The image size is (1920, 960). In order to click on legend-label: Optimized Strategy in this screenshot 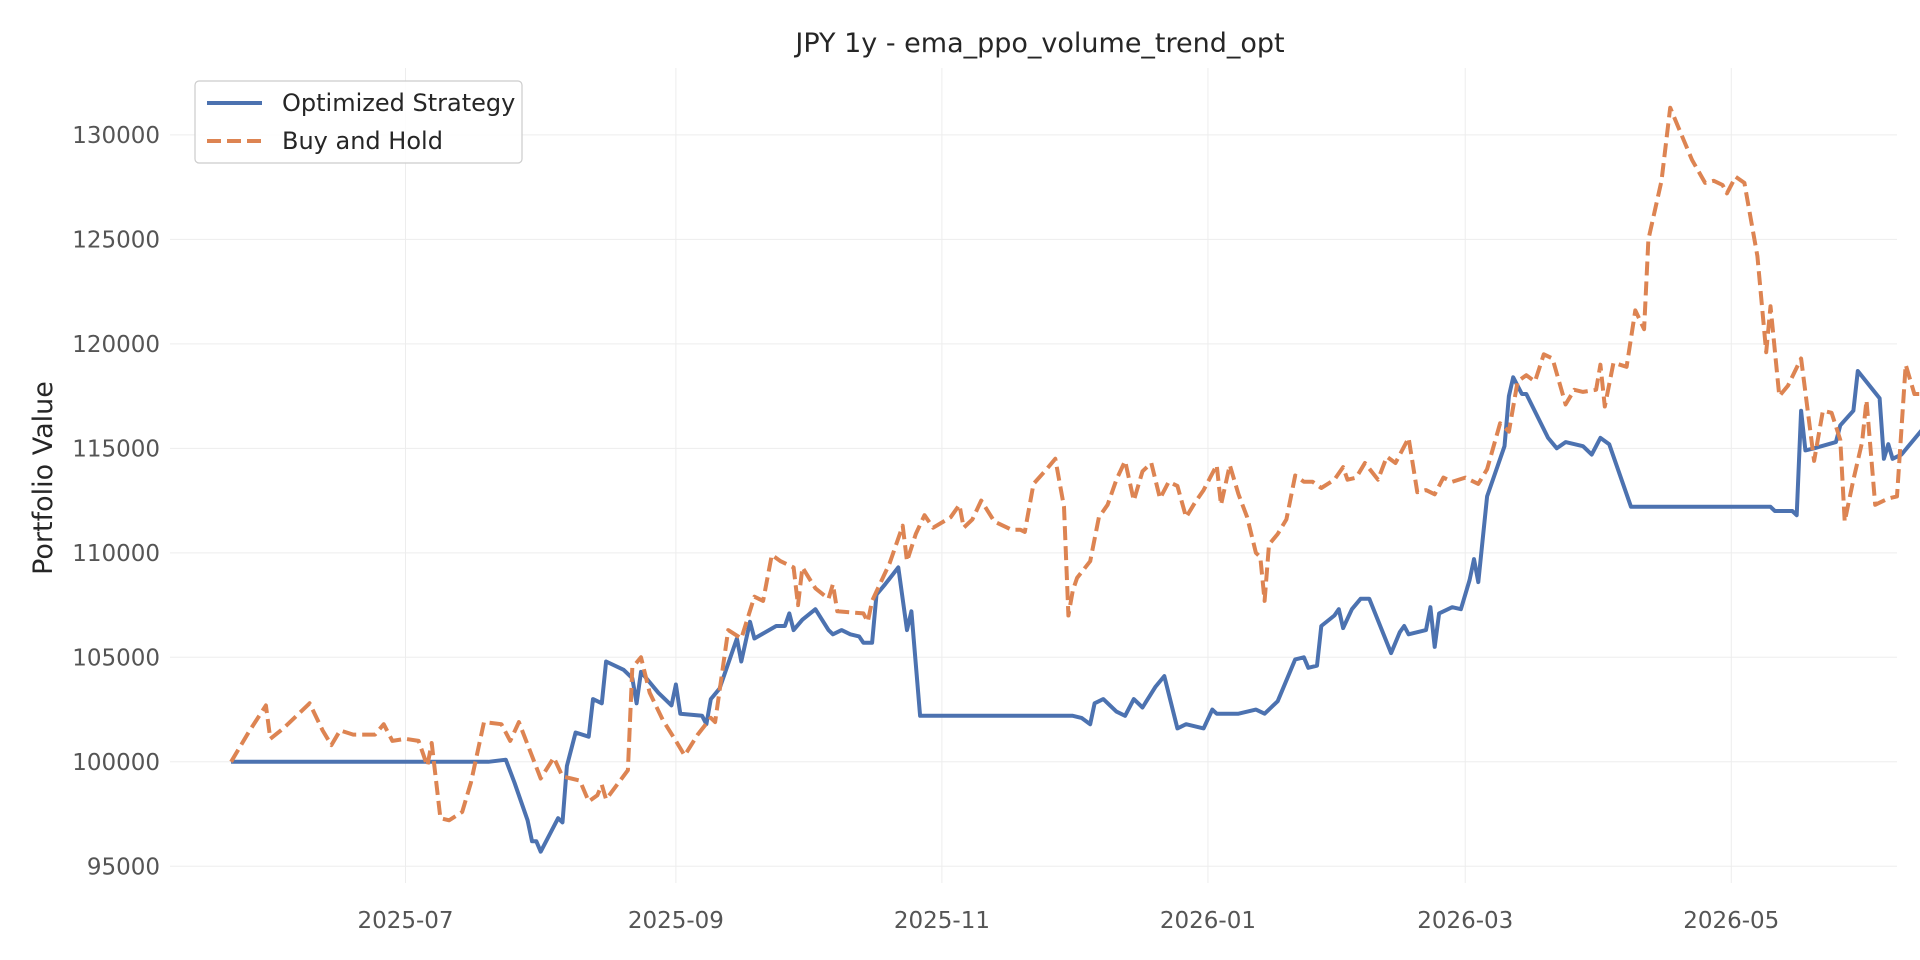, I will do `click(398, 103)`.